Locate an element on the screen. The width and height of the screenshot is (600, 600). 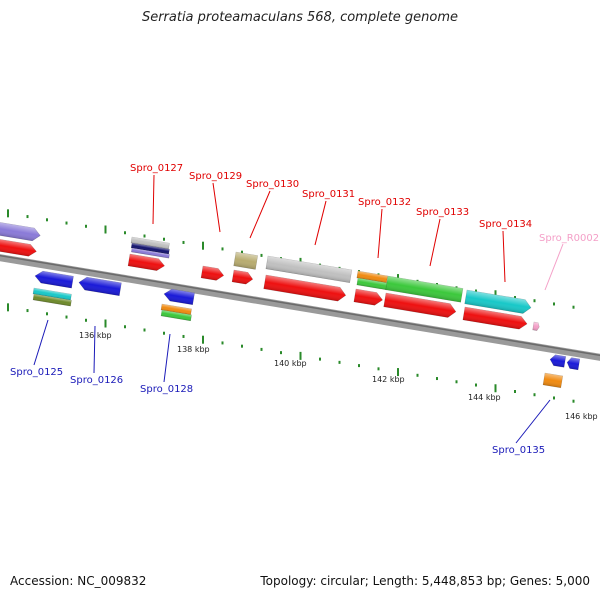
feature-red-0129b-shade is located at coordinates (242, 277).